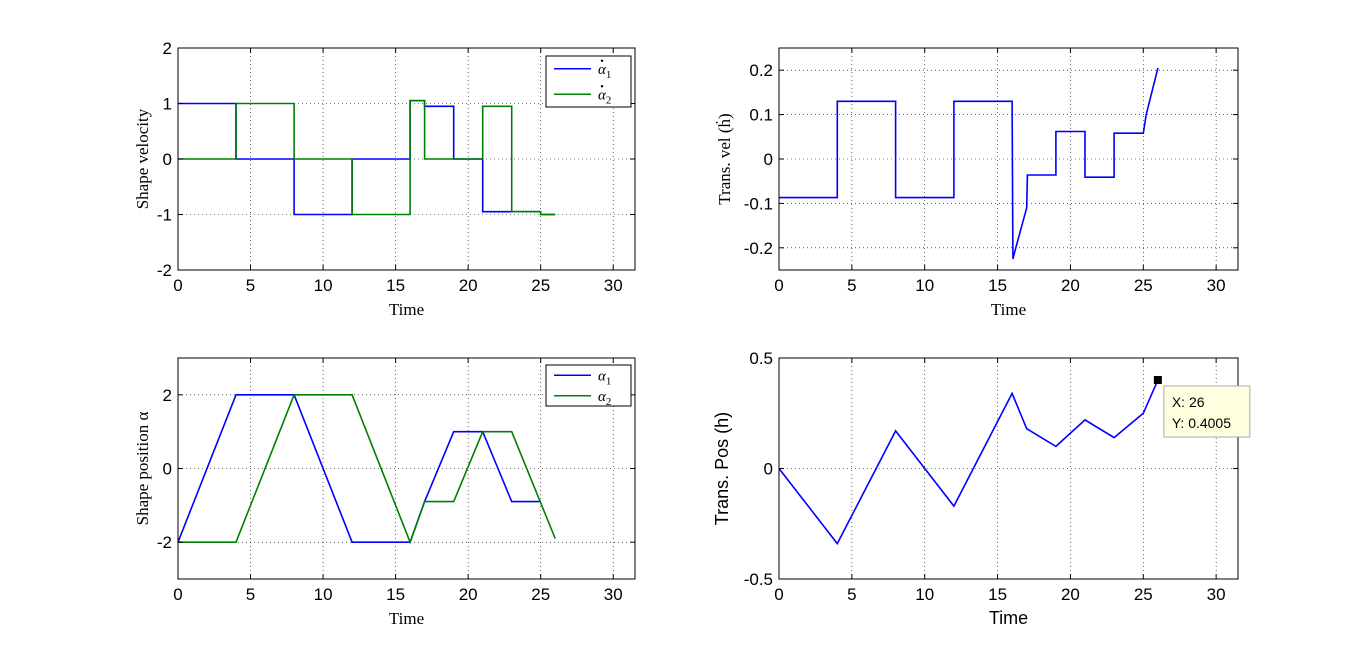 Image resolution: width=1367 pixels, height=652 pixels. Describe the element at coordinates (142, 158) in the screenshot. I see `p0-ylabel: Shape velocity` at that location.